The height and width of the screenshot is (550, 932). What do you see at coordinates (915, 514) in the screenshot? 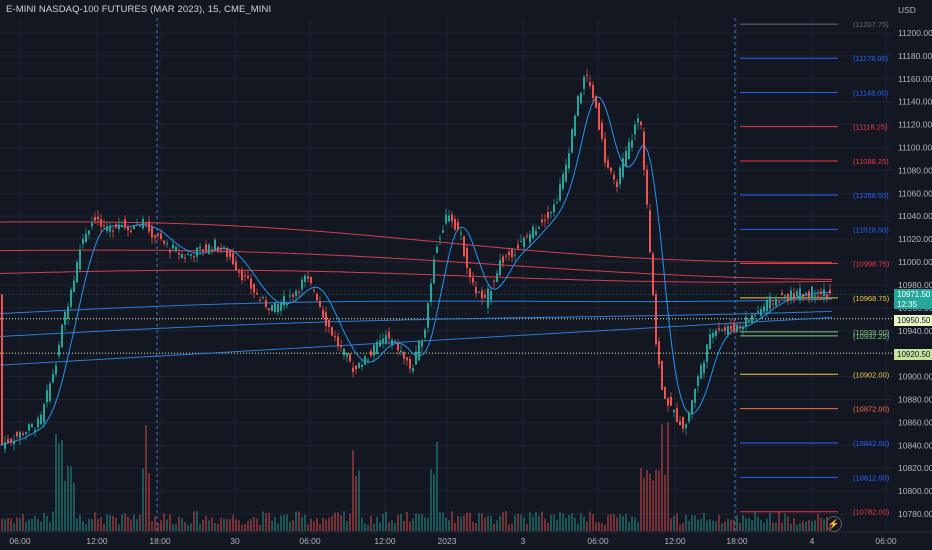
I see `y-tick-label: 10780.00` at bounding box center [915, 514].